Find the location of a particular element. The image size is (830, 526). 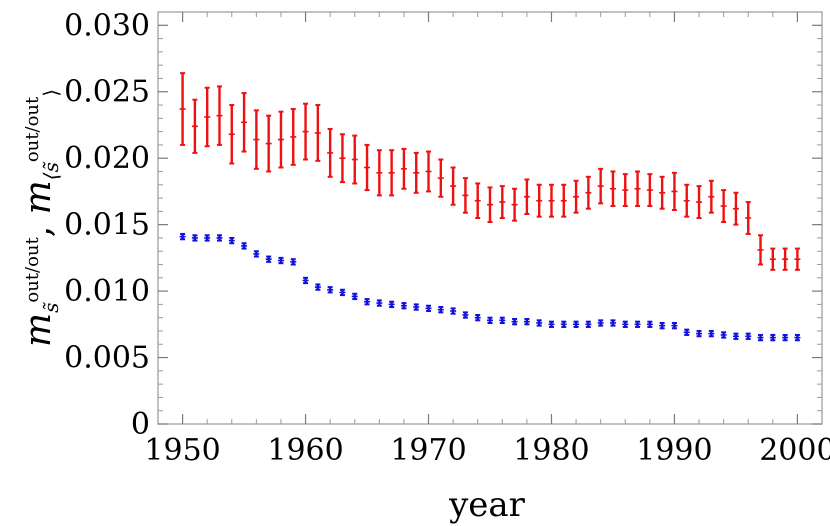

x-tick-label: 1980 is located at coordinates (551, 450).